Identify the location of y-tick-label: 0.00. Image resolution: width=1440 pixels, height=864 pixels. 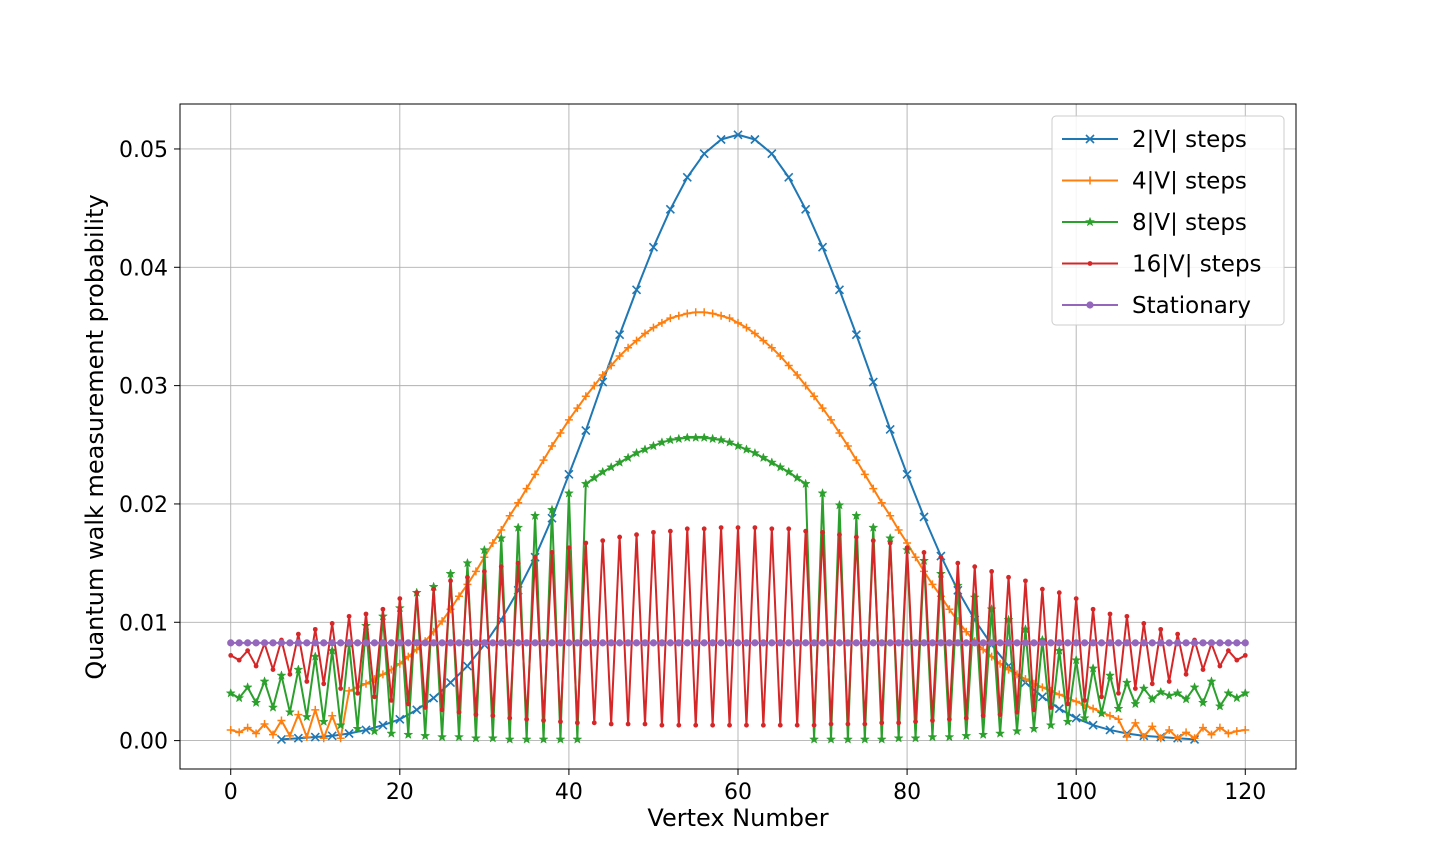
(143, 742).